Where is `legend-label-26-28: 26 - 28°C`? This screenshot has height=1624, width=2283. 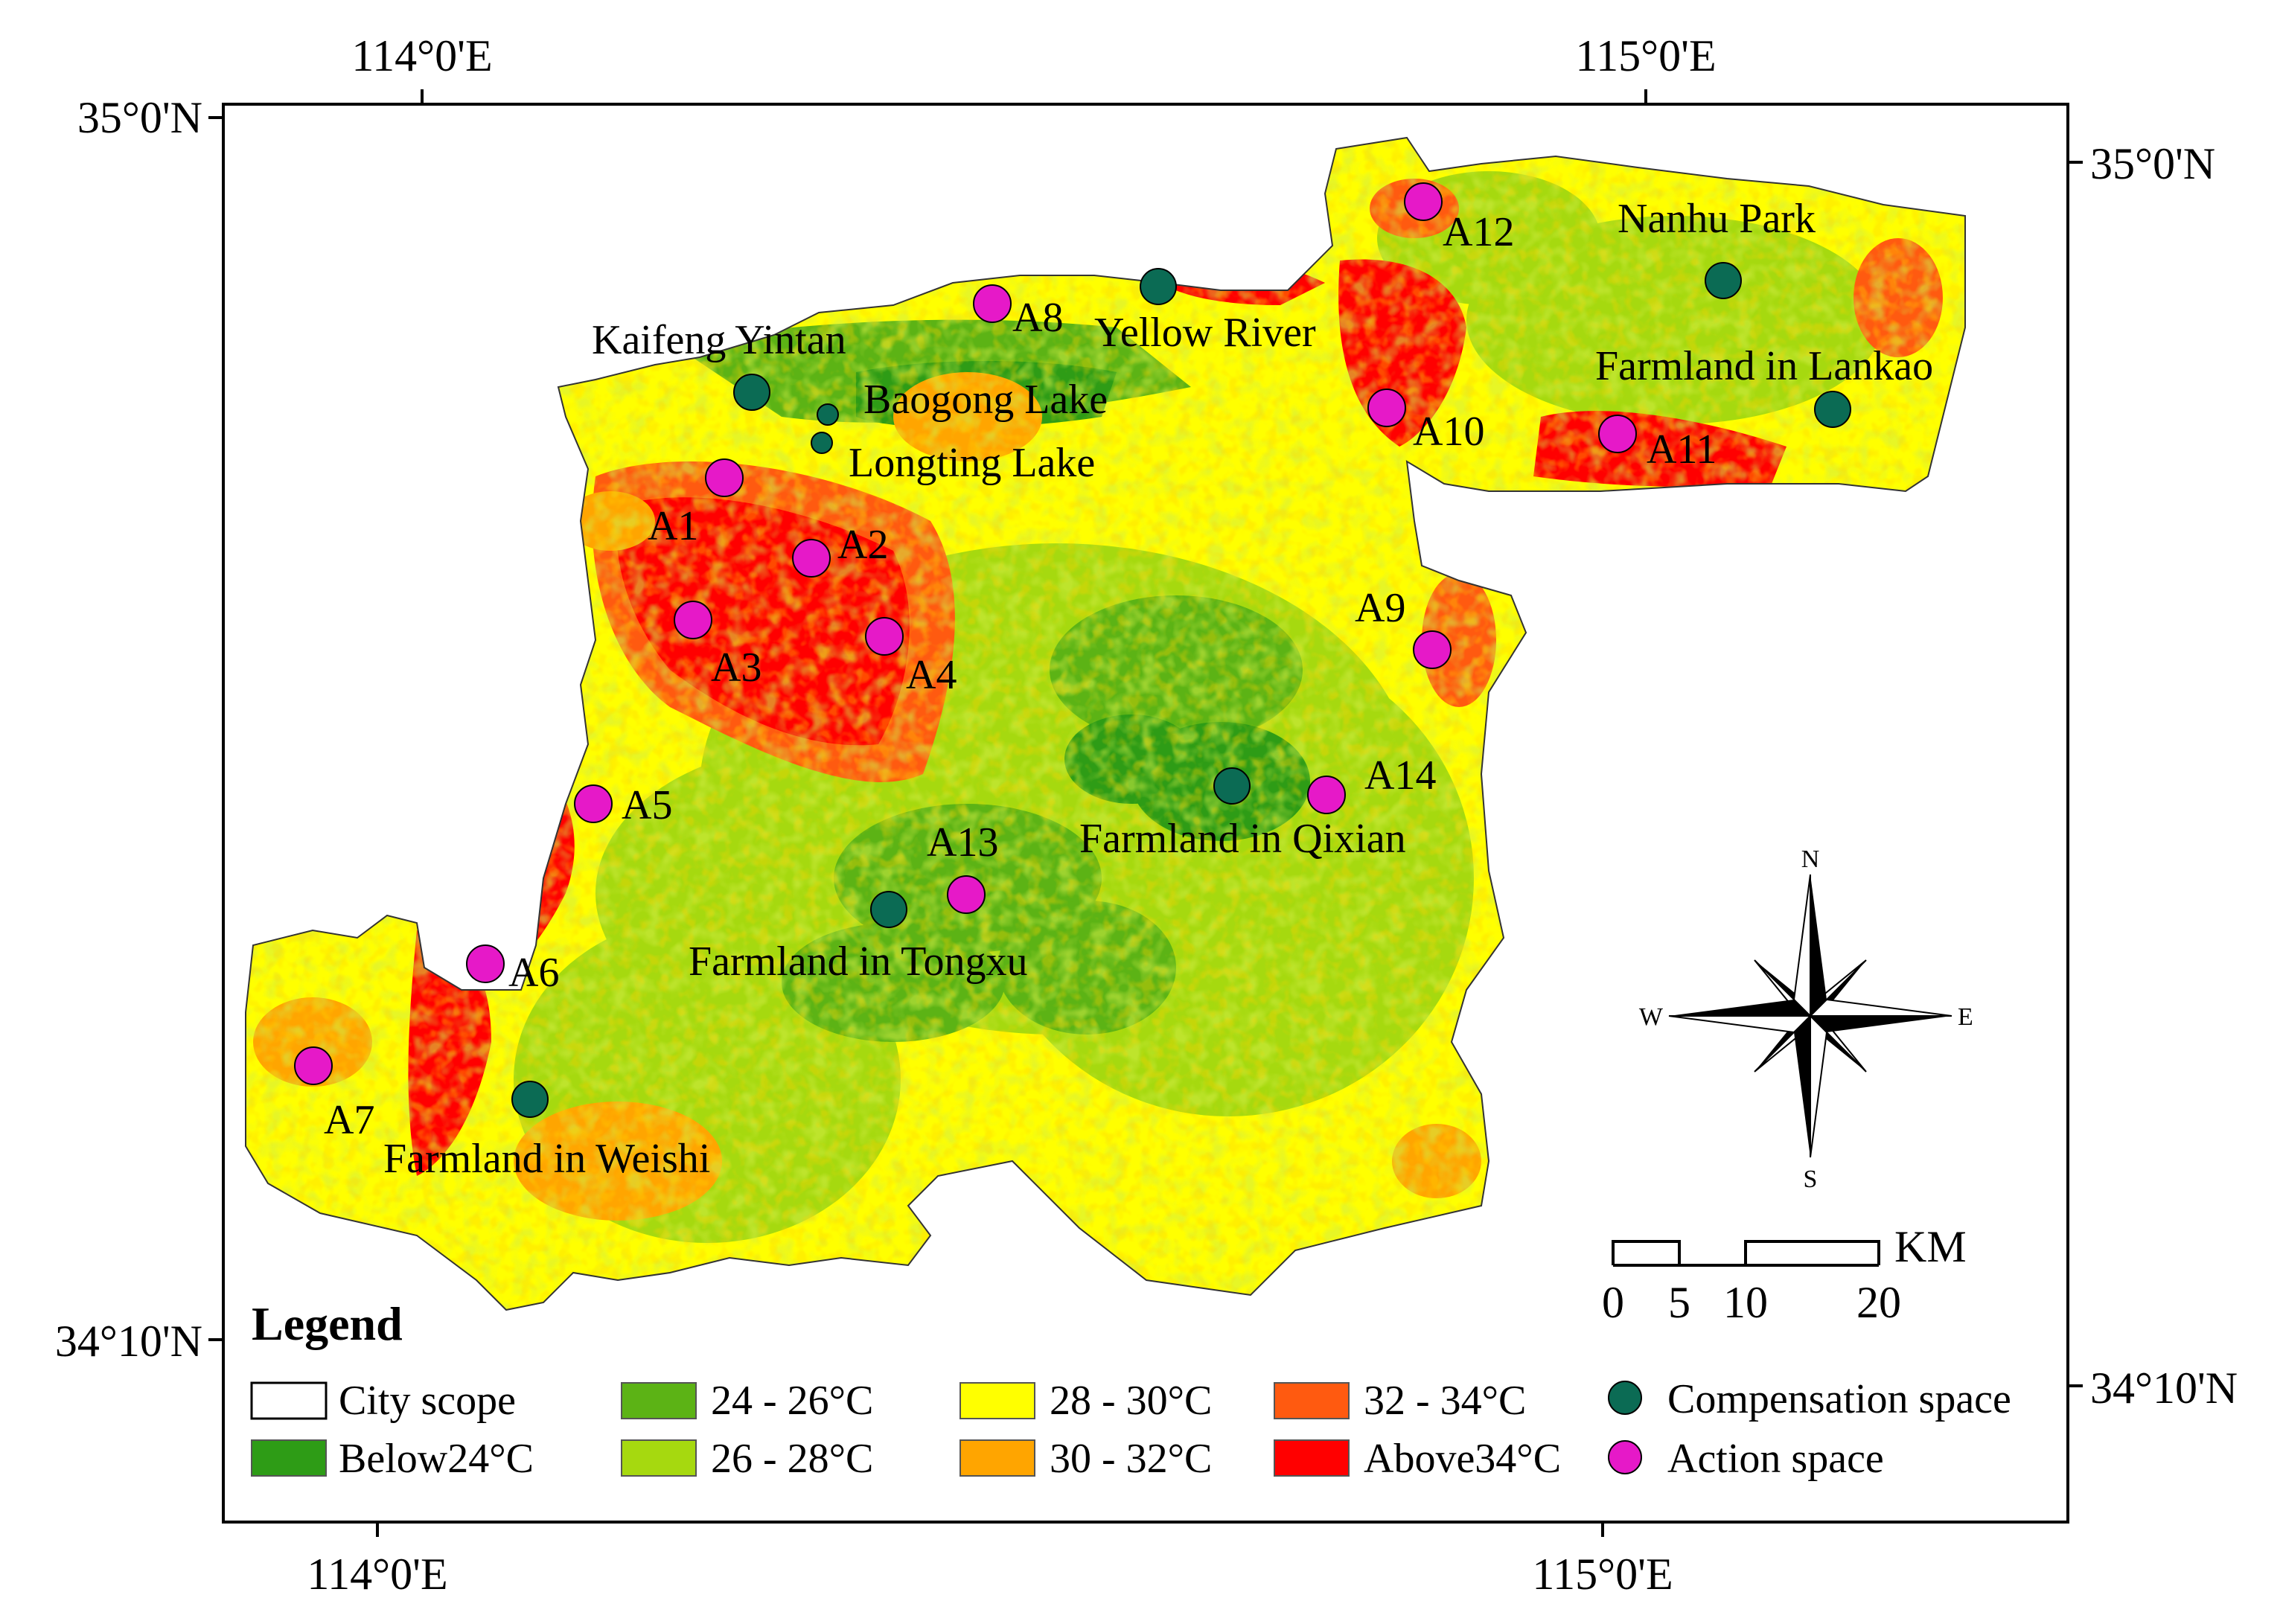
legend-label-26-28: 26 - 28°C is located at coordinates (792, 1459).